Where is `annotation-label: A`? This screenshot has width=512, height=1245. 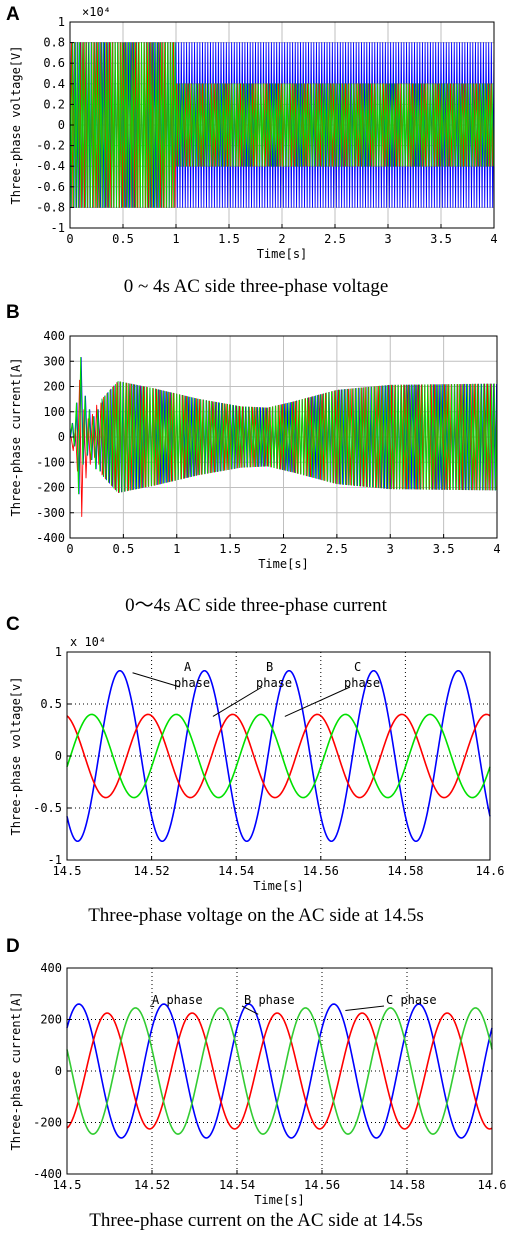 annotation-label: A is located at coordinates (188, 667).